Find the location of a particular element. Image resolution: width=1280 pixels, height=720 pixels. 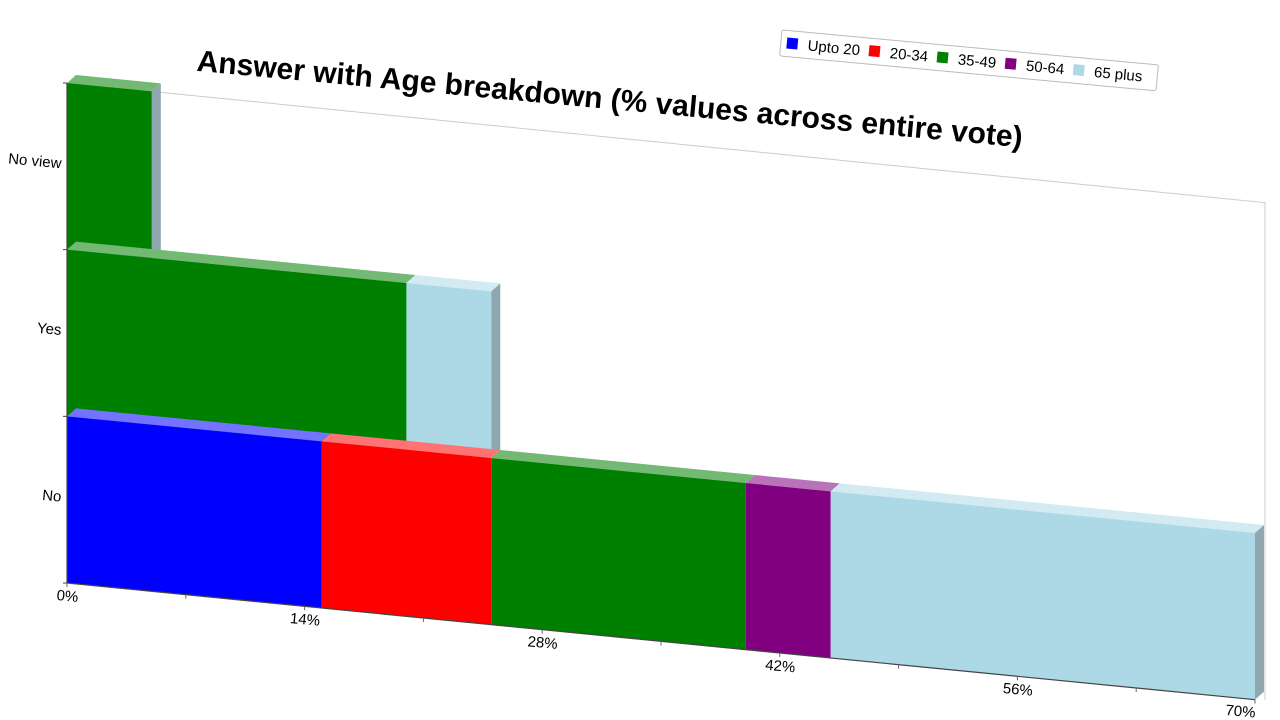

legend-entry: Upto 20 is located at coordinates (834, 48).